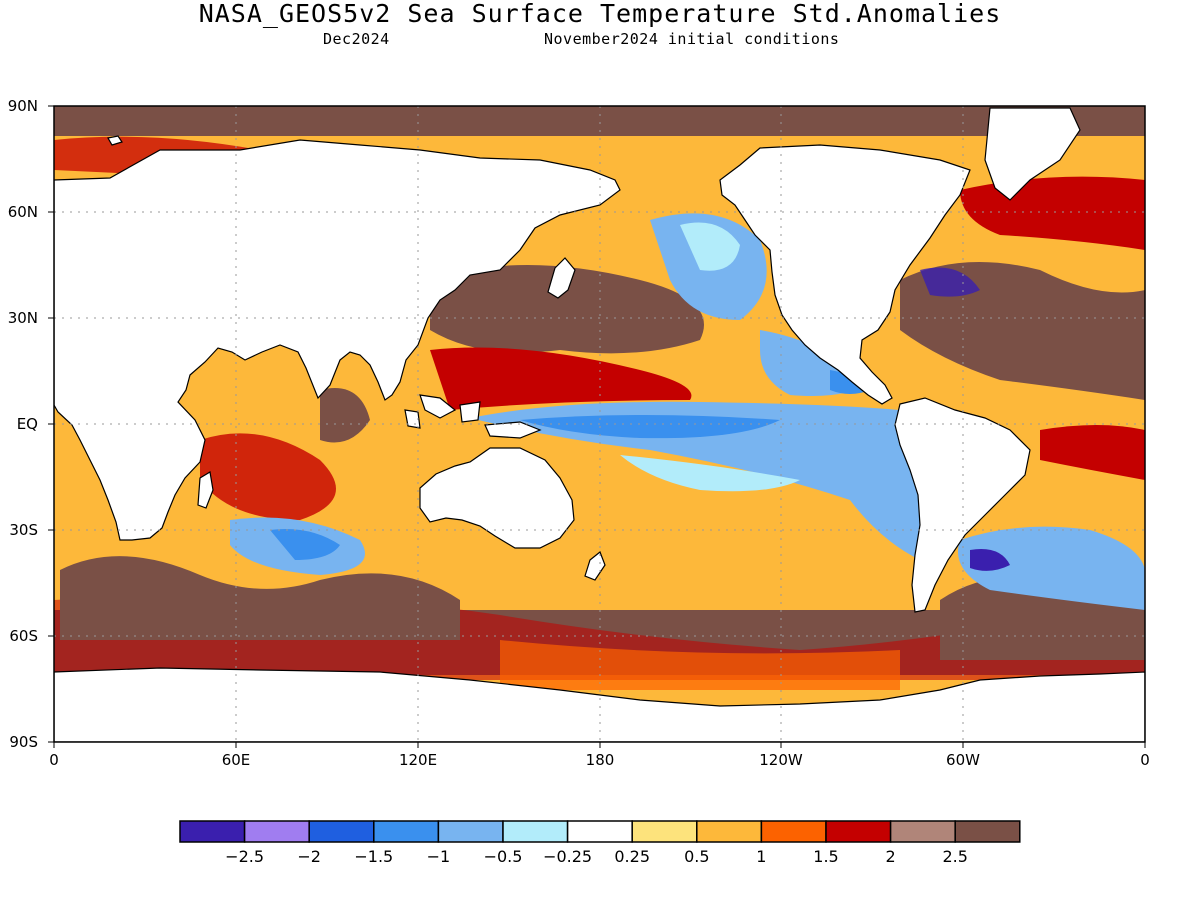 The width and height of the screenshot is (1200, 900). What do you see at coordinates (696, 856) in the screenshot?
I see `colorbar-label: 0.5` at bounding box center [696, 856].